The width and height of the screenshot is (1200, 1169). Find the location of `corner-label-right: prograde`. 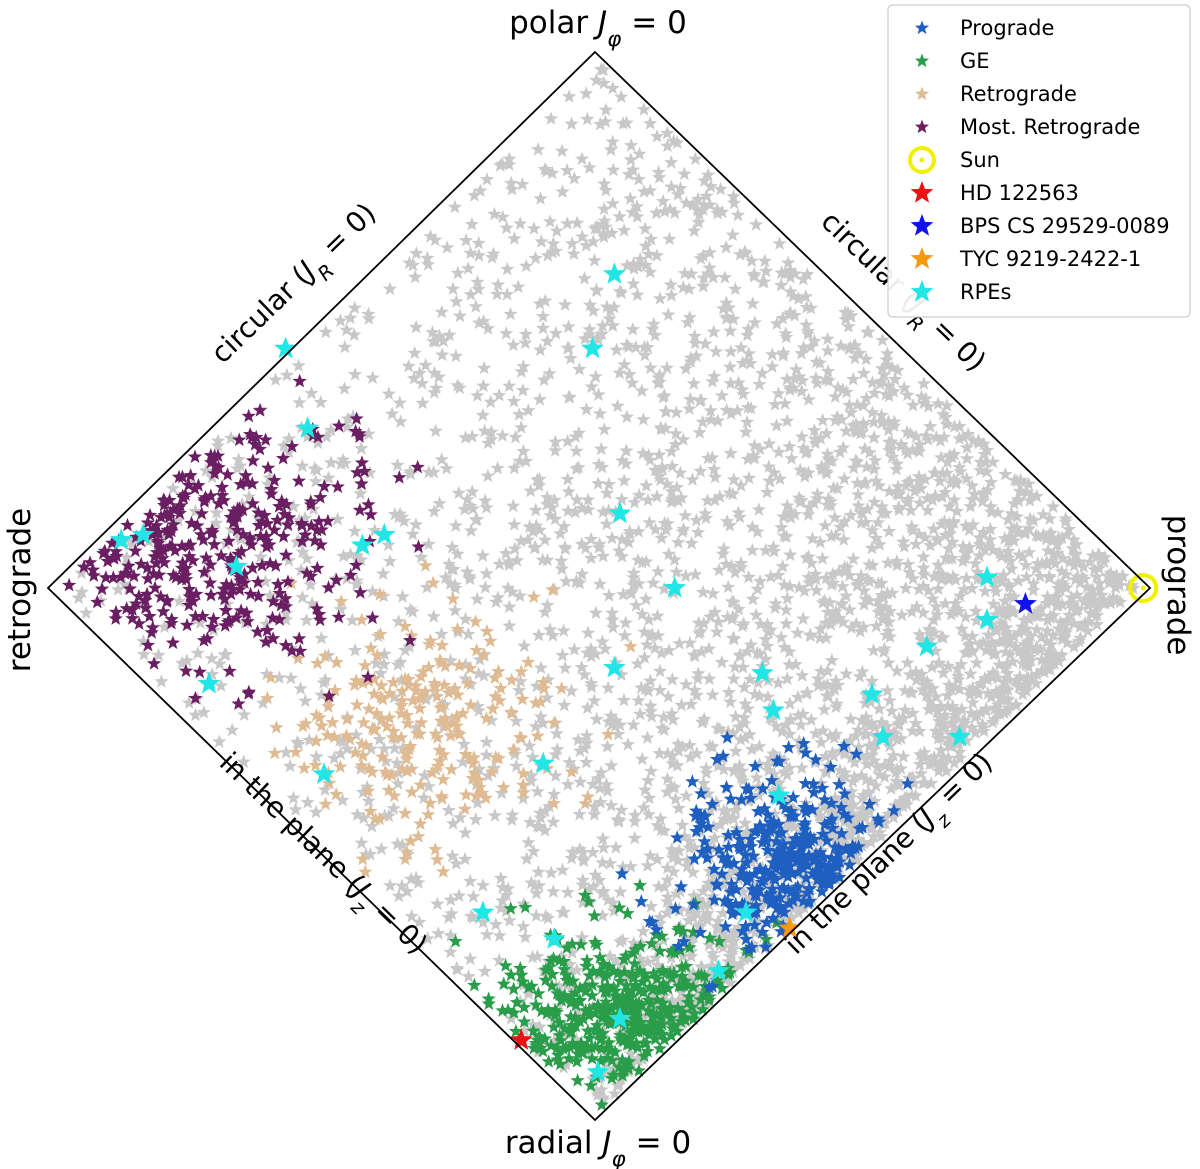

corner-label-right: prograde is located at coordinates (1178, 585).